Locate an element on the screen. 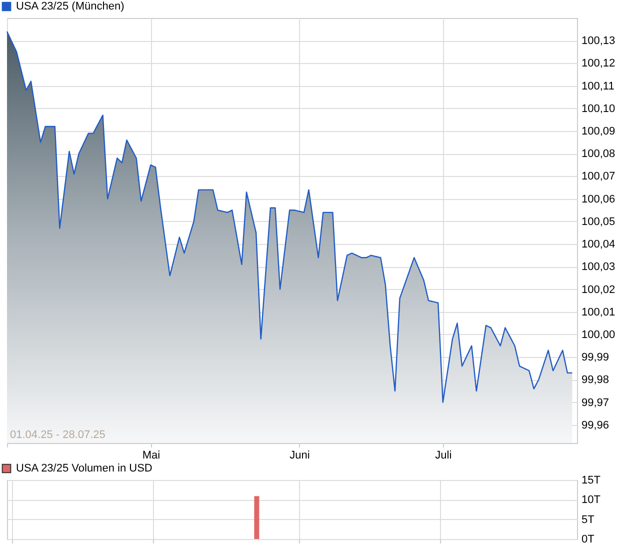  y-tick-label: 100,02 is located at coordinates (599, 290).